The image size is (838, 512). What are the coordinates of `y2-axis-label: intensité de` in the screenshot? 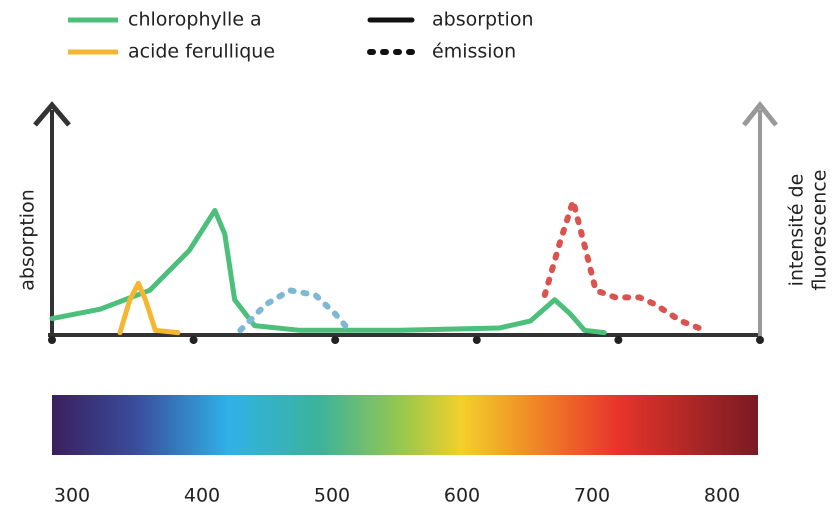 It's located at (797, 230).